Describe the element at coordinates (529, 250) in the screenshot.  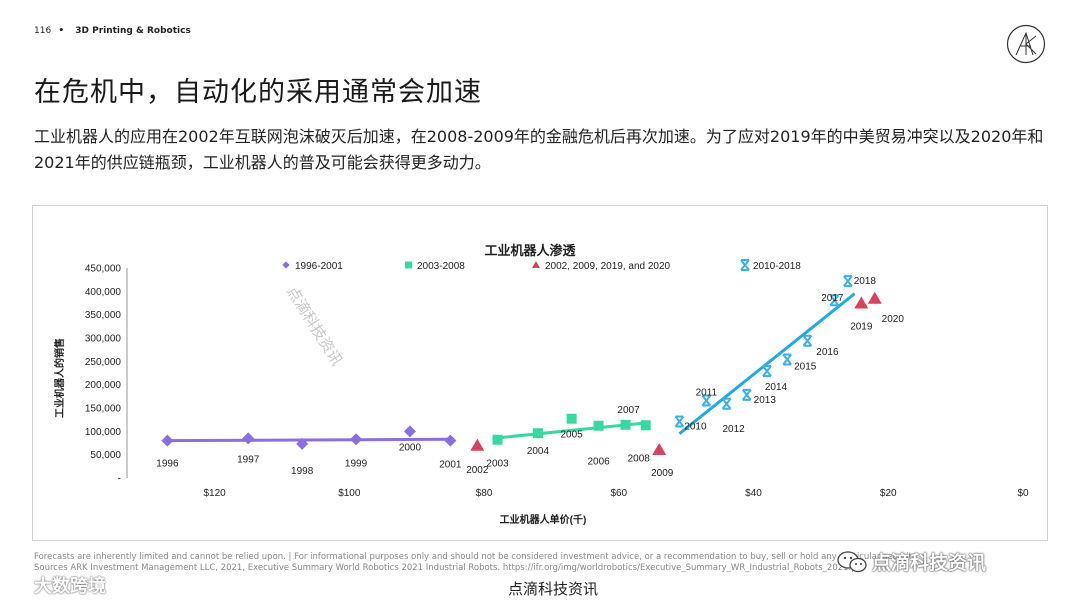
I see `chart-title: 工业机器人渗透` at that location.